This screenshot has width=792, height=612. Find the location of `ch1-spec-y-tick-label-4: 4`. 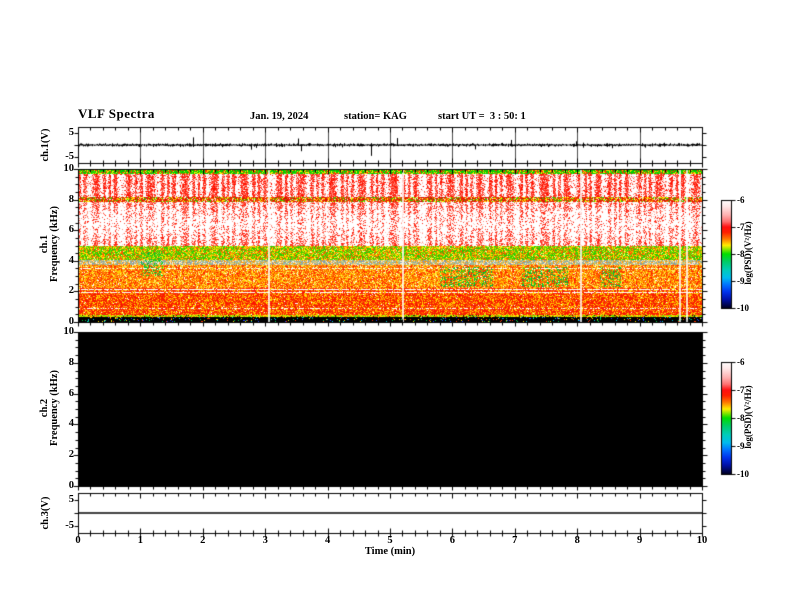

ch1-spec-y-tick-label-4: 4 is located at coordinates (71, 260).